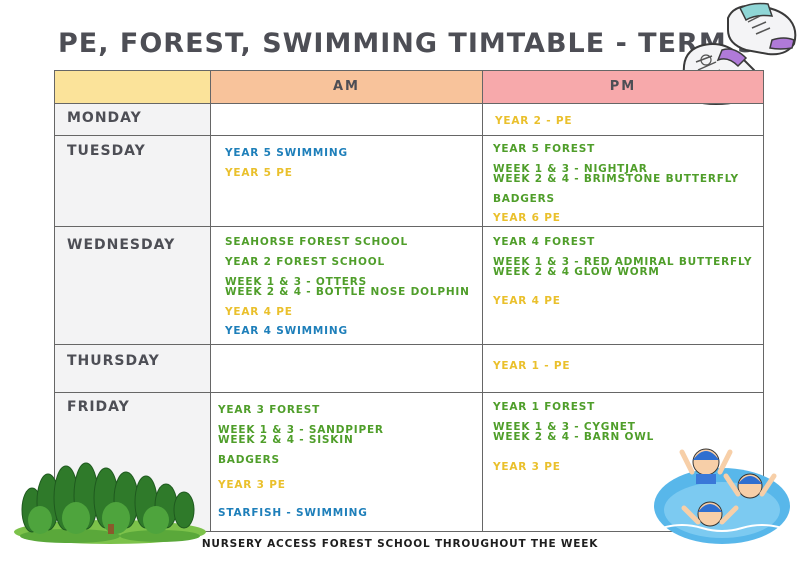 This screenshot has height=564, width=800. I want to click on list-item: YEAR 2 - PE, so click(534, 121).